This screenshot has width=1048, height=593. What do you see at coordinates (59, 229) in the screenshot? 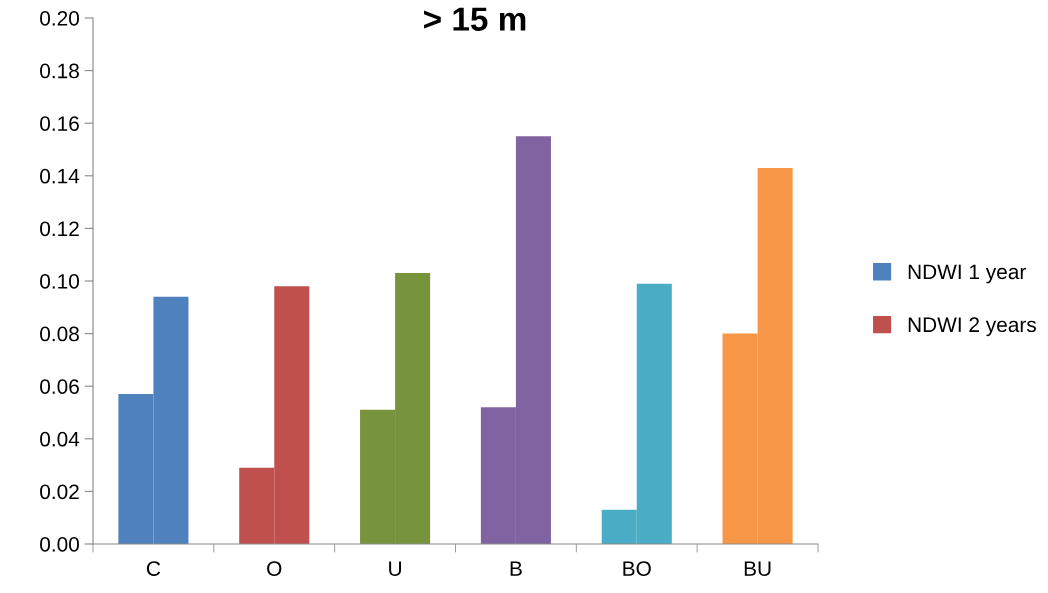
I see `y-tick-label: 0.12` at bounding box center [59, 229].